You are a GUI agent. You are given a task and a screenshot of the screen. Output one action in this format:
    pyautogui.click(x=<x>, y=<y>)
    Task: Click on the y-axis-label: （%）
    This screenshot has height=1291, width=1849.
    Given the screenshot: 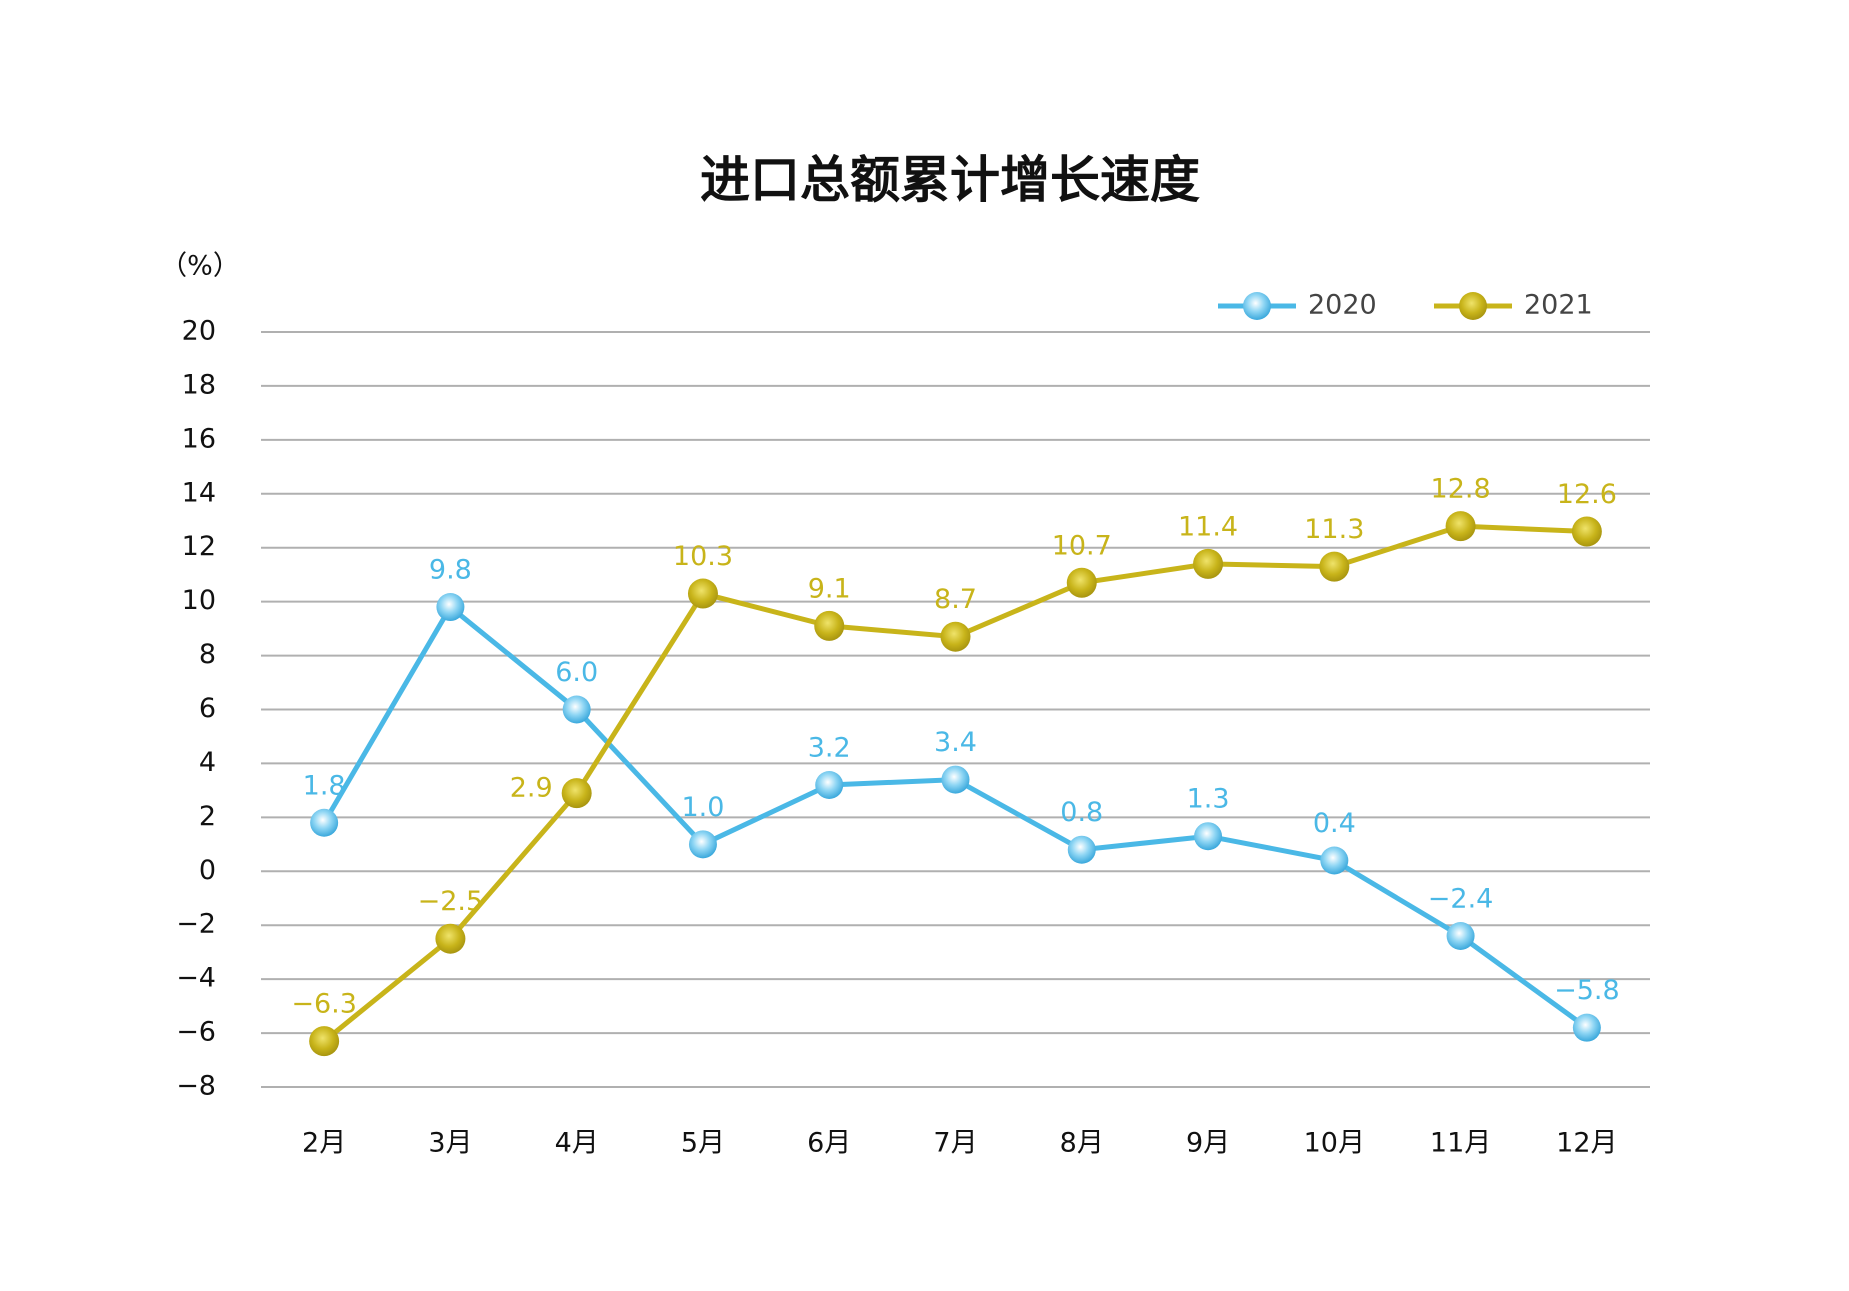 What is the action you would take?
    pyautogui.click(x=200, y=266)
    